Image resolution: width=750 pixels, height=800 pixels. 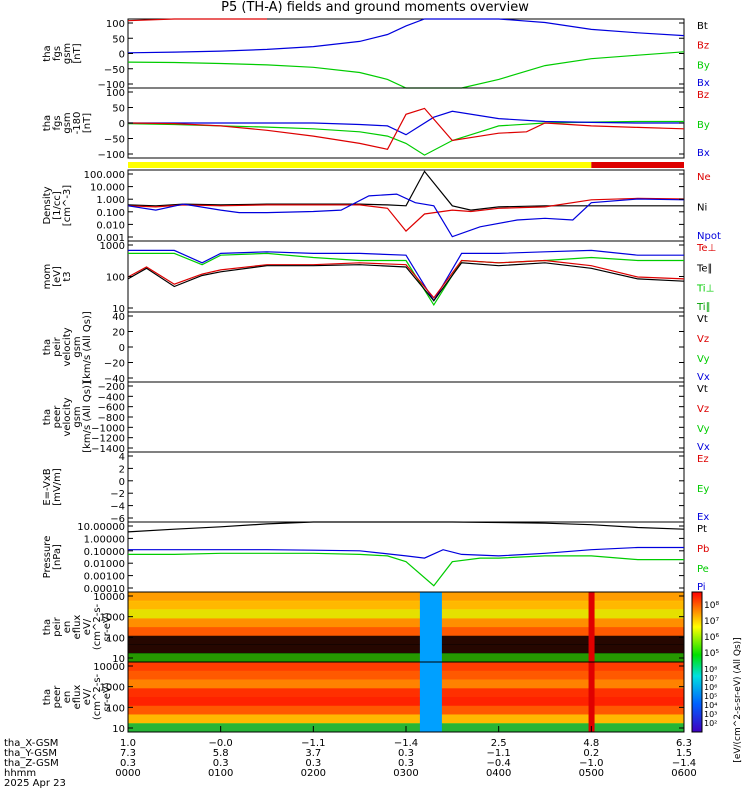 What do you see at coordinates (221, 753) in the screenshot?
I see `x-row-value: 5.8` at bounding box center [221, 753].